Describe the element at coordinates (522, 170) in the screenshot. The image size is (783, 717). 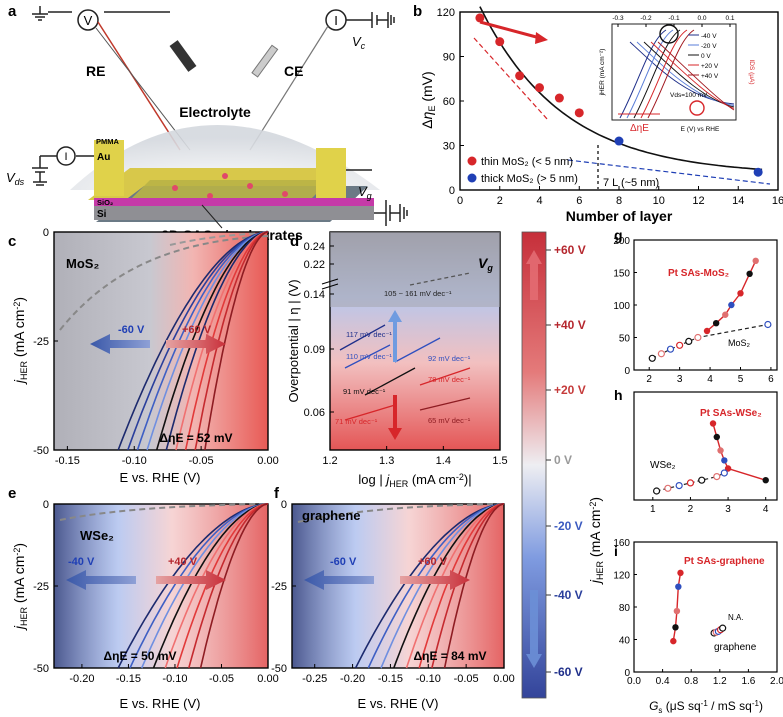
I see `panel-b-legend: thin MoS₂ (< 5 nm) thick MoS₂ (> 5 nm)` at that location.